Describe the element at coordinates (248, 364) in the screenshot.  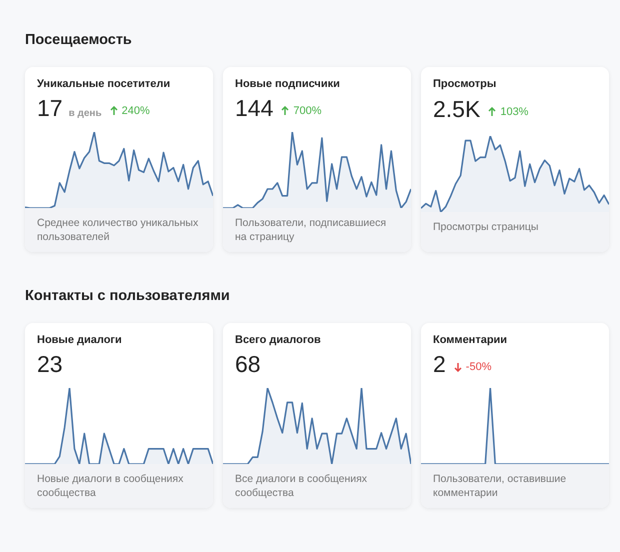
I see `text: 68` at that location.